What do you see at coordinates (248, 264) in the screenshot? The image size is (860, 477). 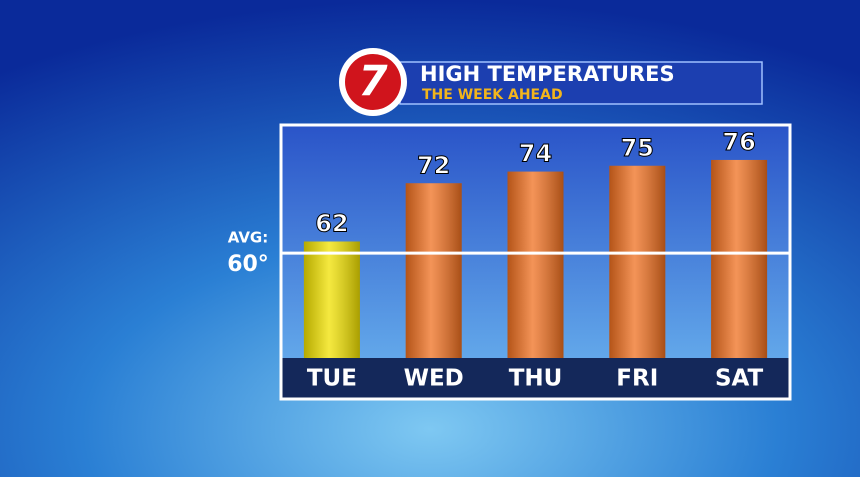 I see `avg-value: 60°` at bounding box center [248, 264].